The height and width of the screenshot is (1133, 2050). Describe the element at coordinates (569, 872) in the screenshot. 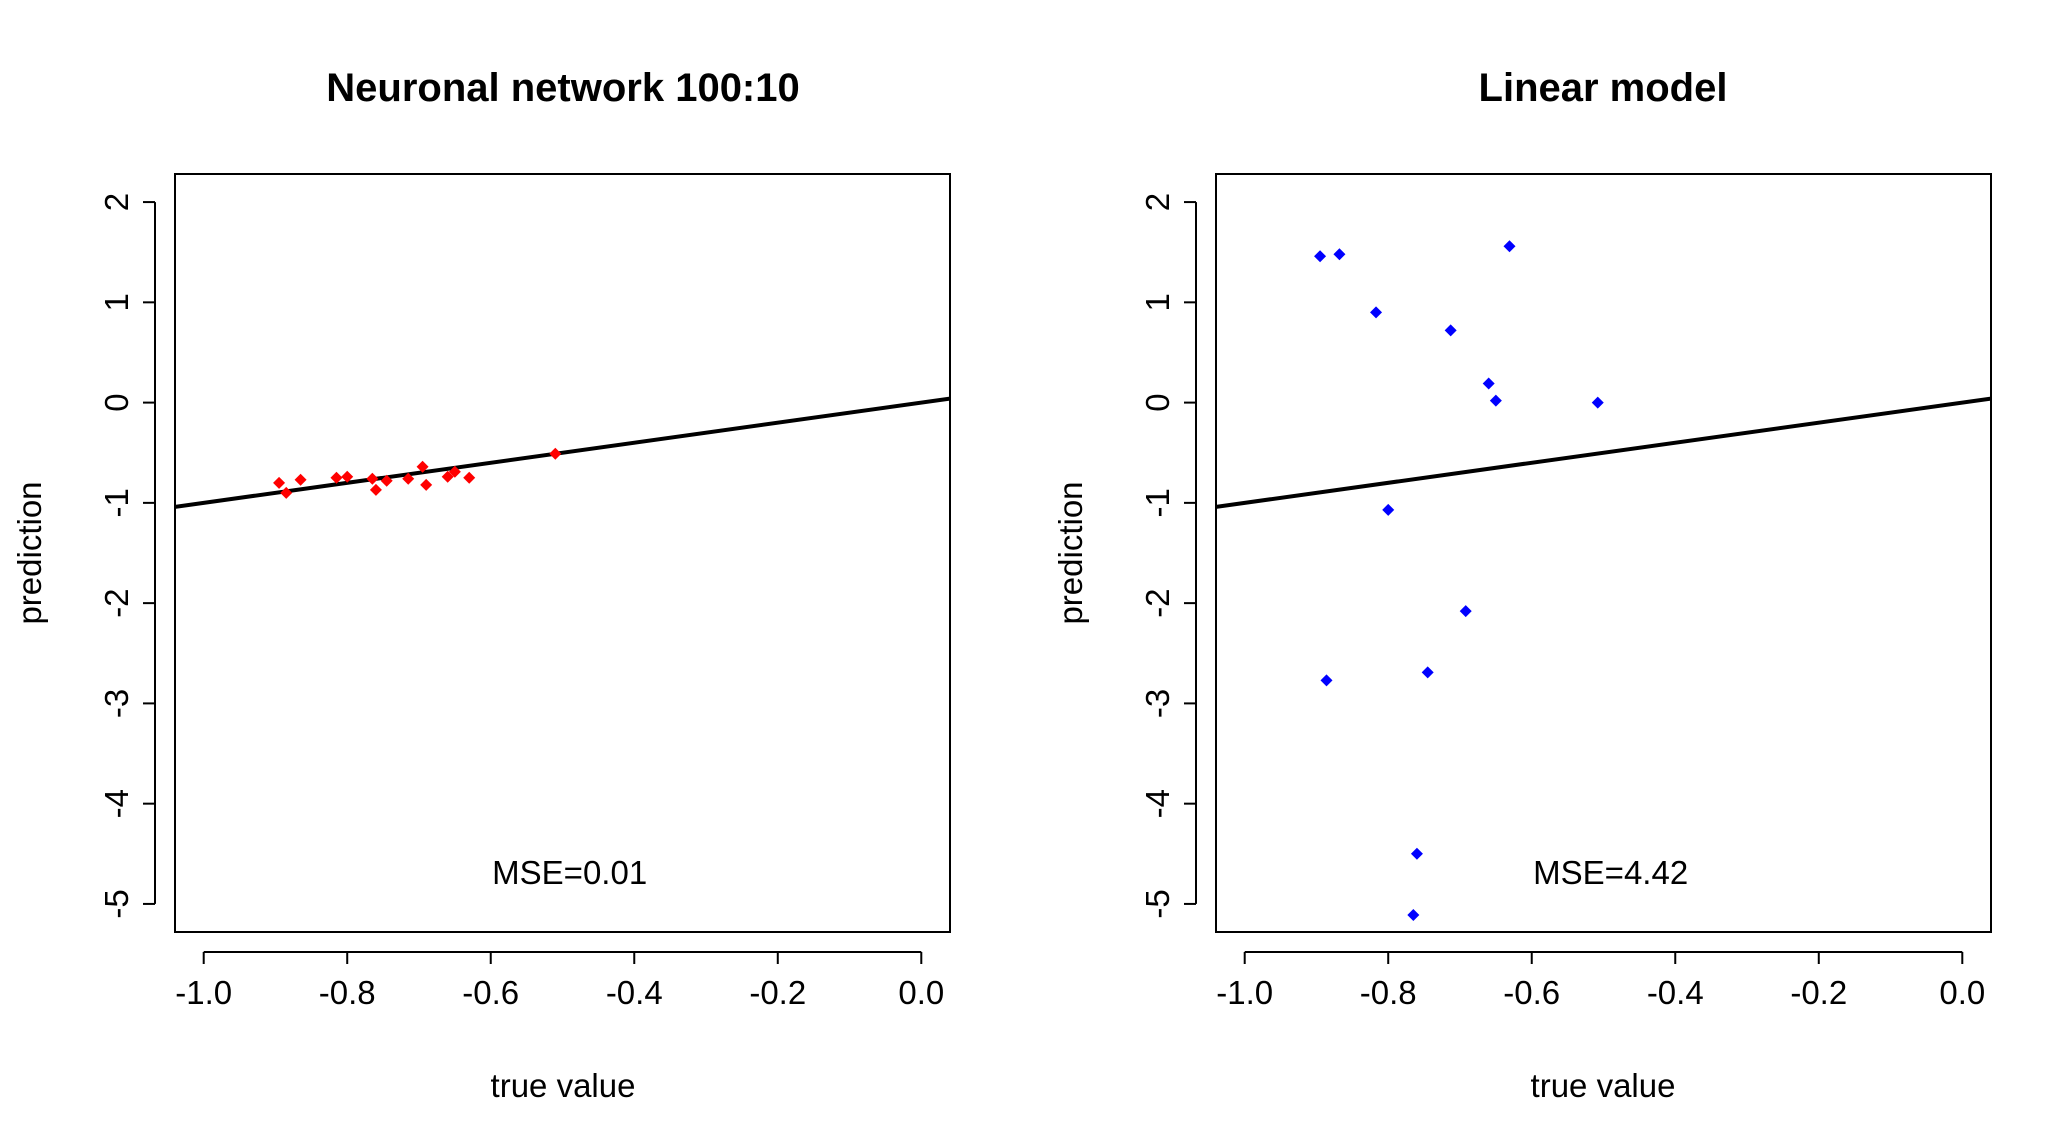

I see `mse-annotation: MSE=0.01` at that location.